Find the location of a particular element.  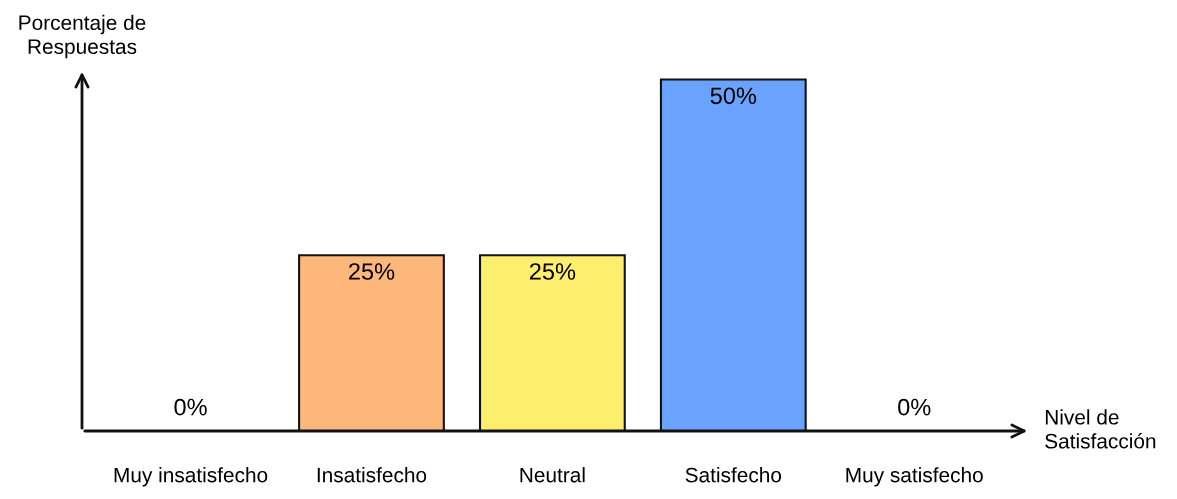

x-tick-label: Insatisfecho is located at coordinates (372, 475).